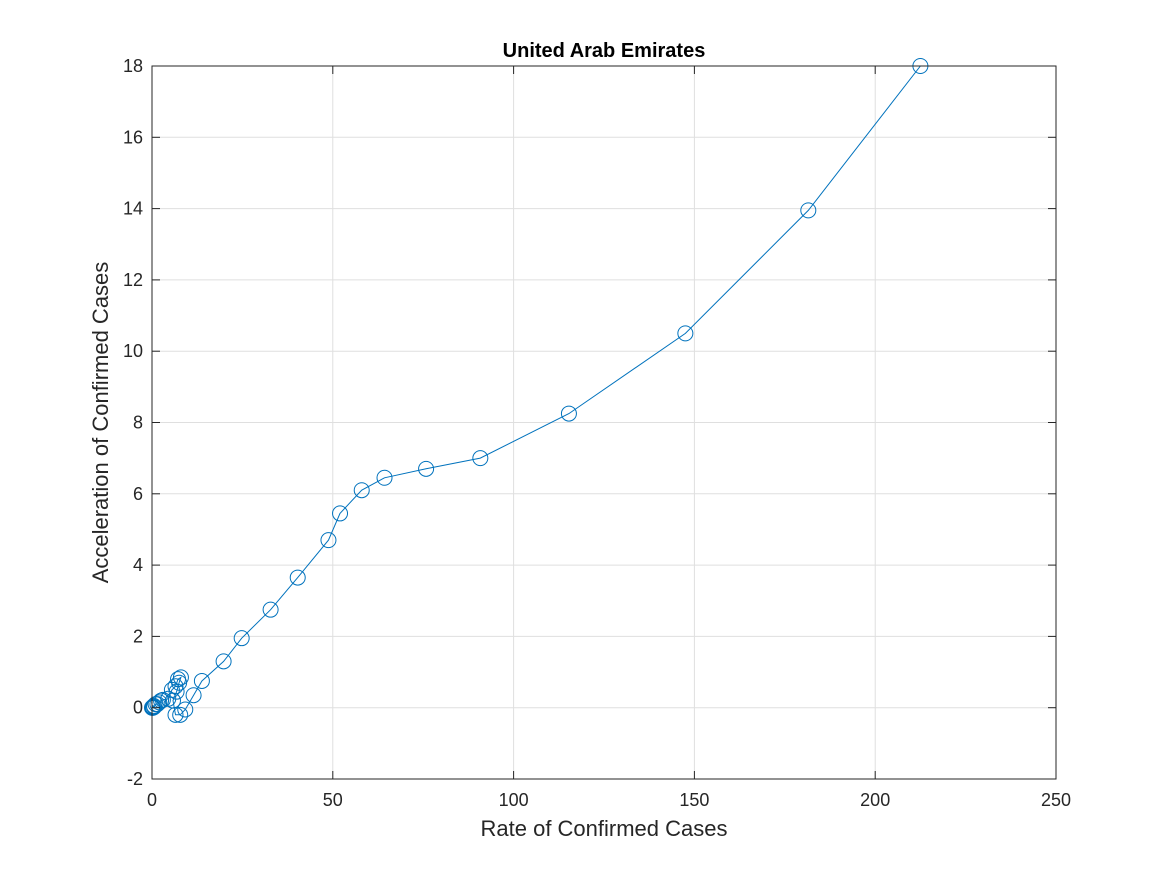  I want to click on x-tick-label: 150, so click(694, 800).